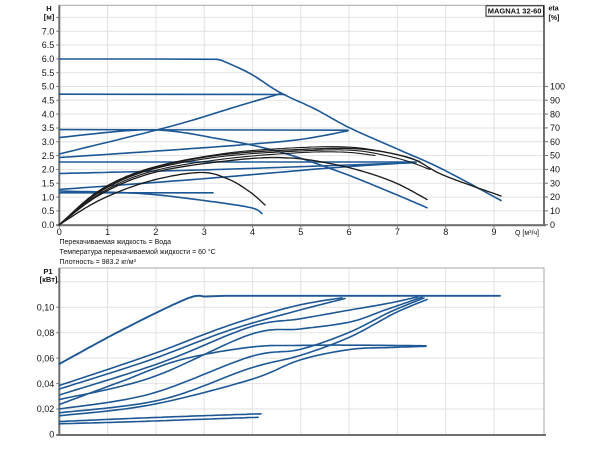 This screenshot has height=450, width=600. I want to click on svg-text: 0.5, so click(48, 211).